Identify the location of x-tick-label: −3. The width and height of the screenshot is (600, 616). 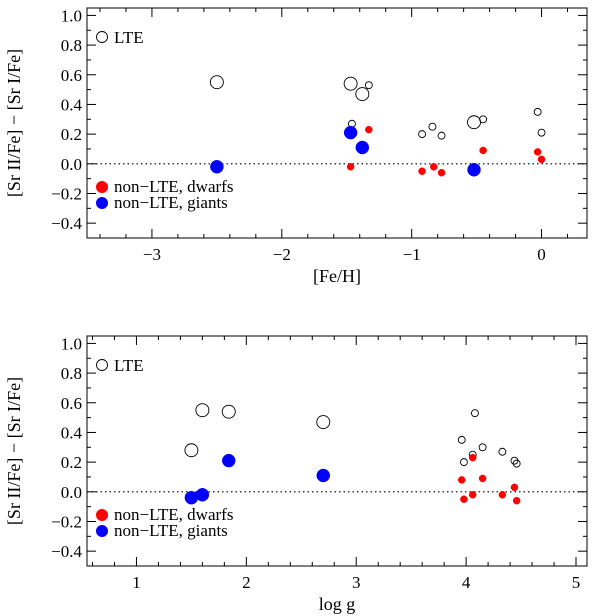
(152, 254).